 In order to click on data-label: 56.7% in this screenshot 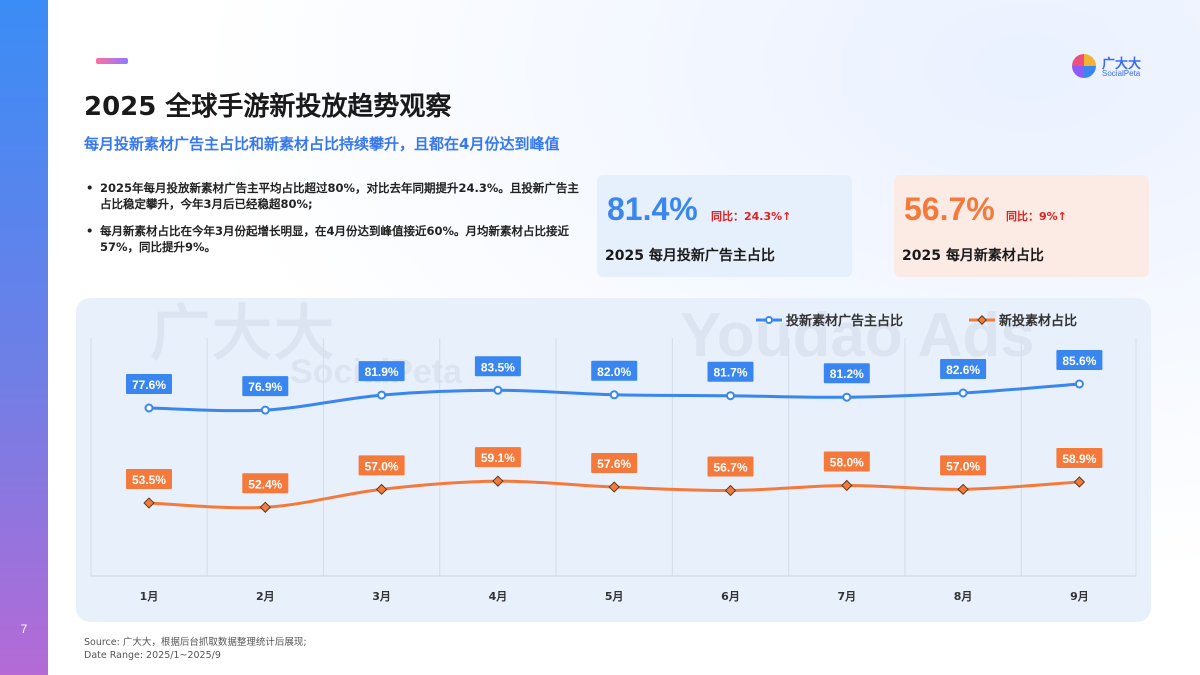, I will do `click(730, 468)`.